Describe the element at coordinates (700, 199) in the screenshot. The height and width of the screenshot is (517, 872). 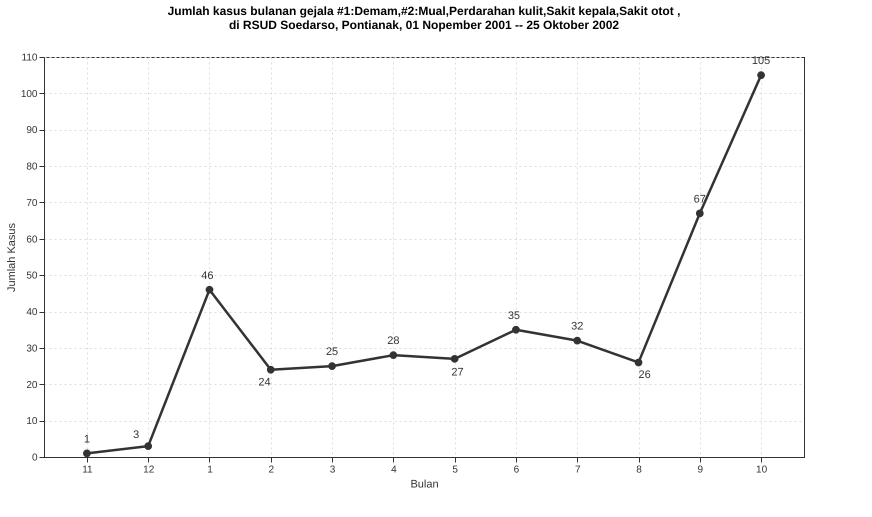
I see `data-label: 67` at that location.